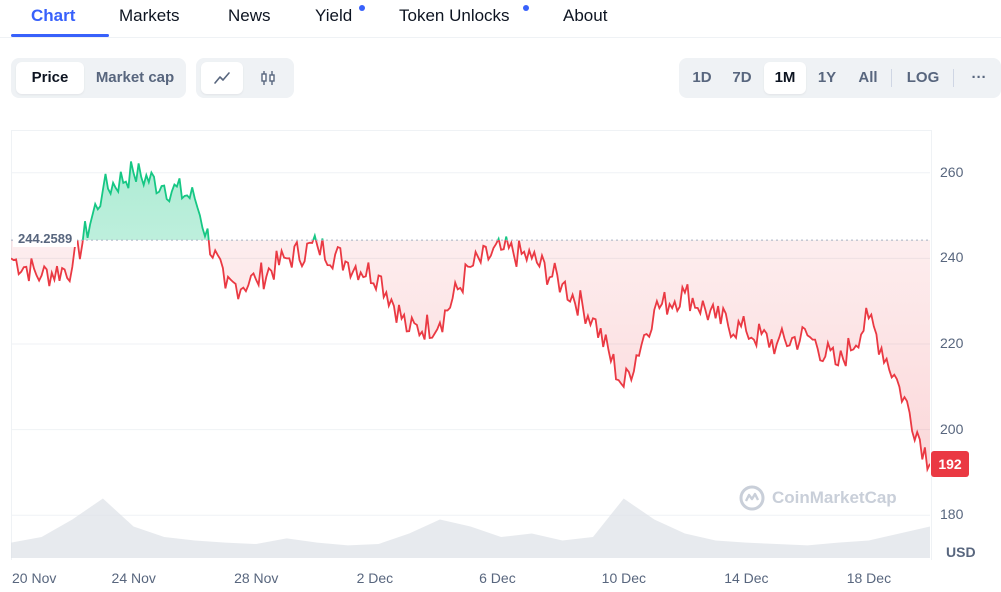 This screenshot has height=592, width=1001. What do you see at coordinates (742, 77) in the screenshot?
I see `range-7d-button: 7D` at bounding box center [742, 77].